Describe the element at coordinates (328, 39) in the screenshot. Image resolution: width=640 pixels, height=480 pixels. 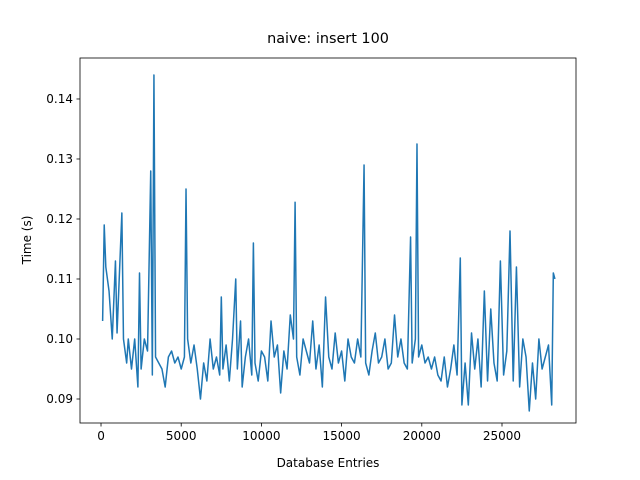
I see `chart-title: naive: insert 100` at that location.